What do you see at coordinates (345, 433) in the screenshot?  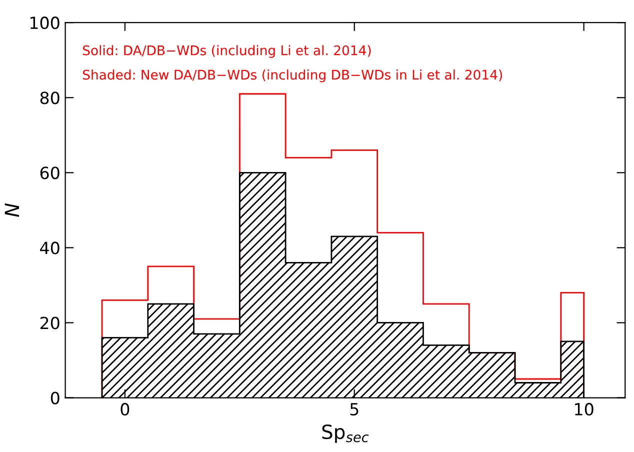 I see `x-axis-title: Sp$_{sec}$` at bounding box center [345, 433].